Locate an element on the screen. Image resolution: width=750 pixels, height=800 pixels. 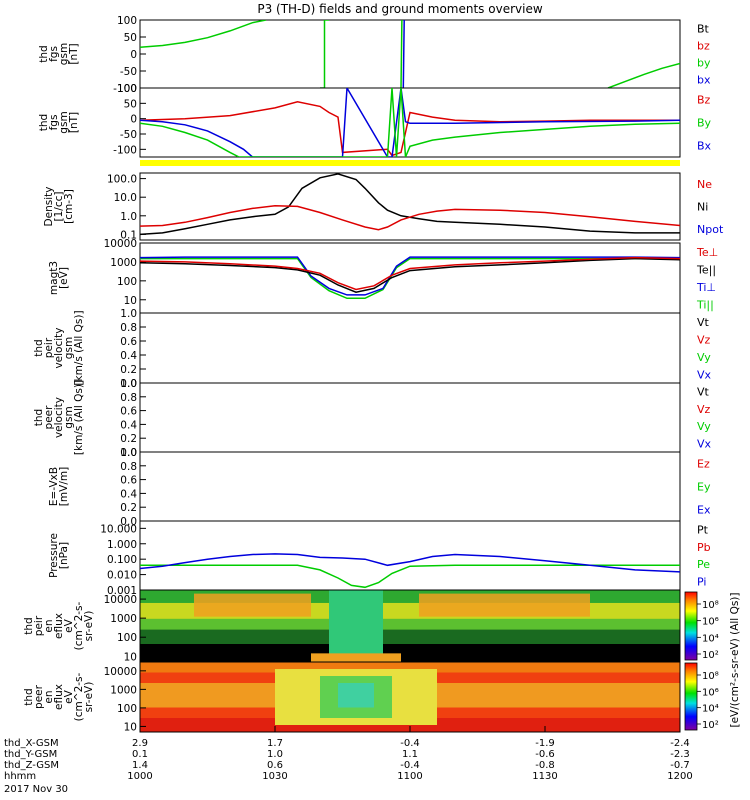
y-axis-label-line: Density is located at coordinates (49, 207).